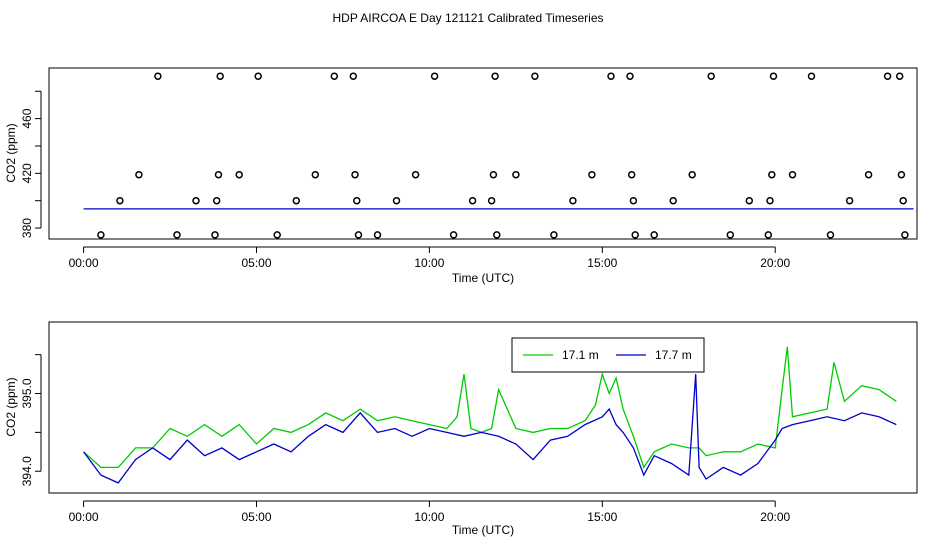  What do you see at coordinates (27, 393) in the screenshot?
I see `y-tick-label: 395.0` at bounding box center [27, 393].